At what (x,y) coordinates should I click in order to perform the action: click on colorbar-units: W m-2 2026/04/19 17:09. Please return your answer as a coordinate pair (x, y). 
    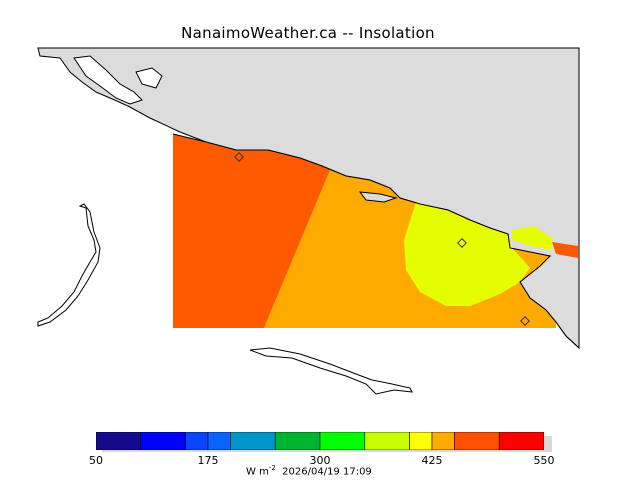
    Looking at the image, I should click on (309, 470).